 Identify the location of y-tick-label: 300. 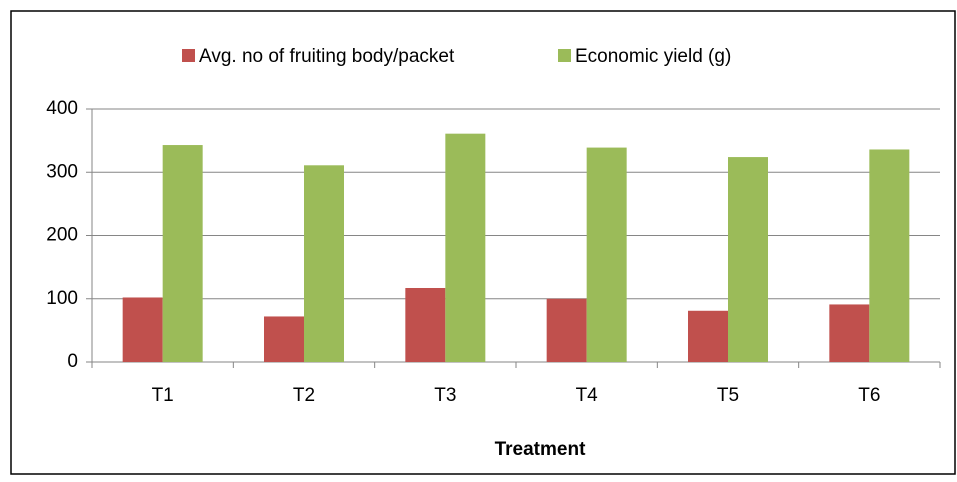
(62, 171).